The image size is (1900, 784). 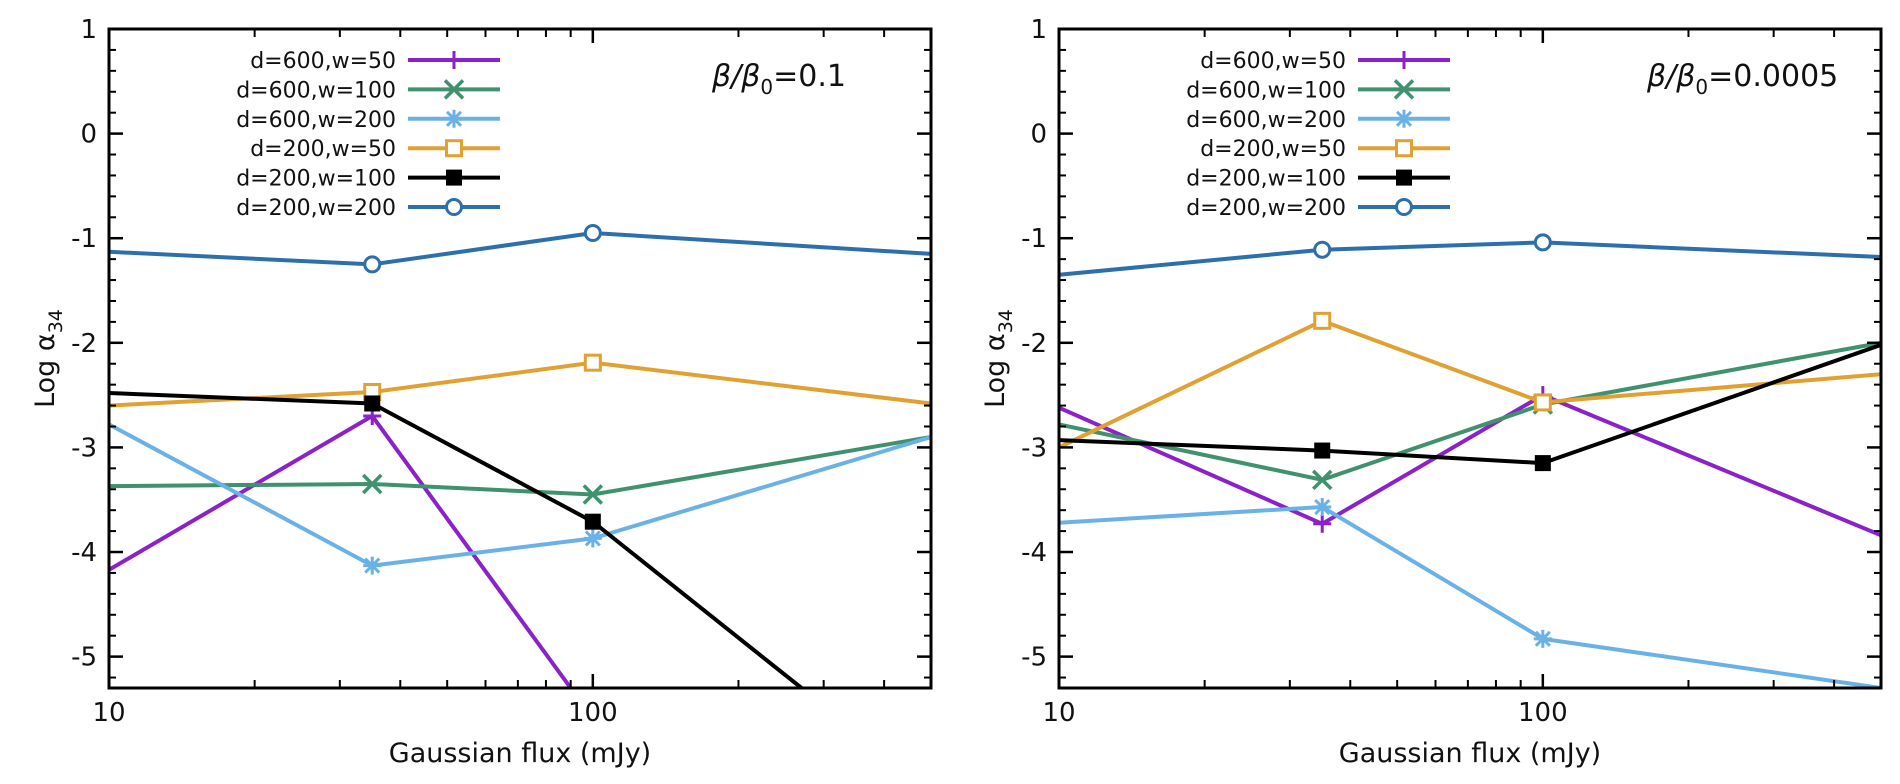 What do you see at coordinates (316, 208) in the screenshot?
I see `panel-1-legend-label-6: d=200,w=200` at bounding box center [316, 208].